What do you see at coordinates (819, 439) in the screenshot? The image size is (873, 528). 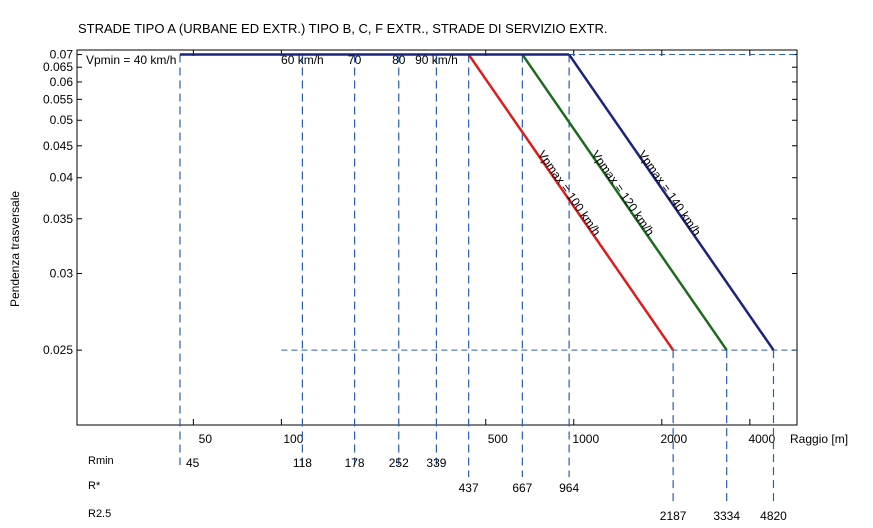 I see `x-axis-label: Raggio [m]` at bounding box center [819, 439].